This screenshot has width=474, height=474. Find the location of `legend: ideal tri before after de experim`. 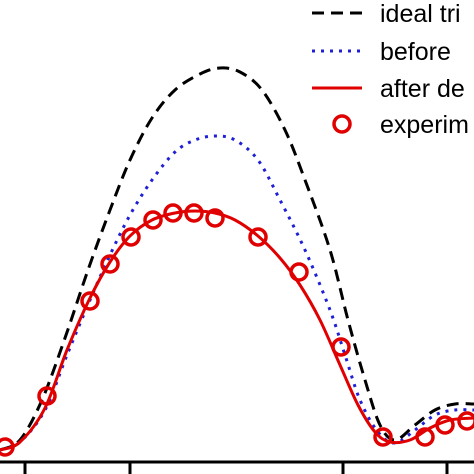

legend: ideal tri before after de experim is located at coordinates (390, 69).